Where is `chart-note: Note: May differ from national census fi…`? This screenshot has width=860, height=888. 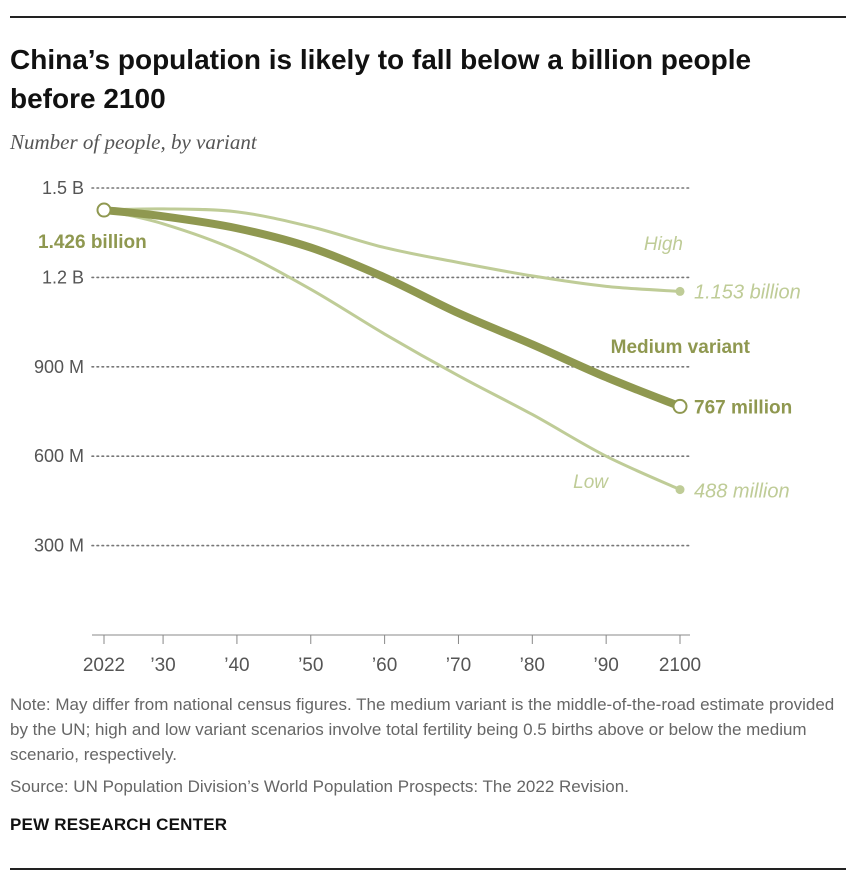 chart-note: Note: May differ from national census fi… is located at coordinates (422, 729).